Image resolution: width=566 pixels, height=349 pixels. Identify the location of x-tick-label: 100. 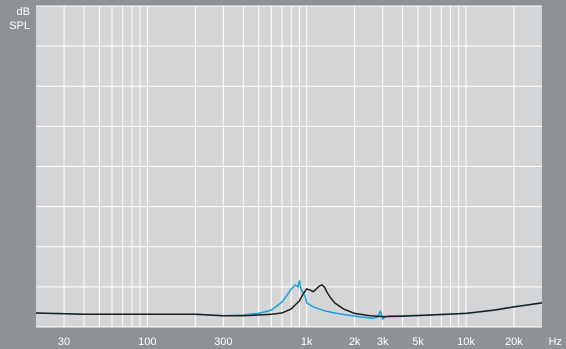
(147, 342).